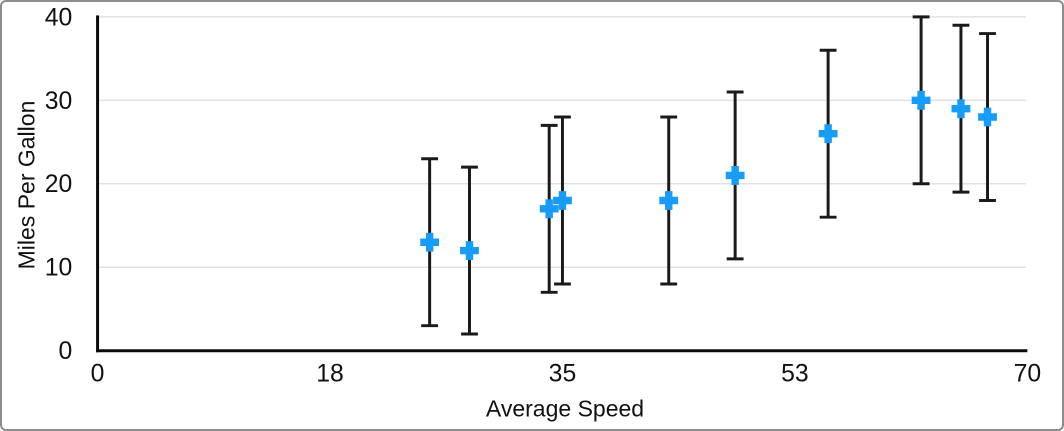 The width and height of the screenshot is (1064, 431). Describe the element at coordinates (563, 373) in the screenshot. I see `x-tick-label: 35` at that location.